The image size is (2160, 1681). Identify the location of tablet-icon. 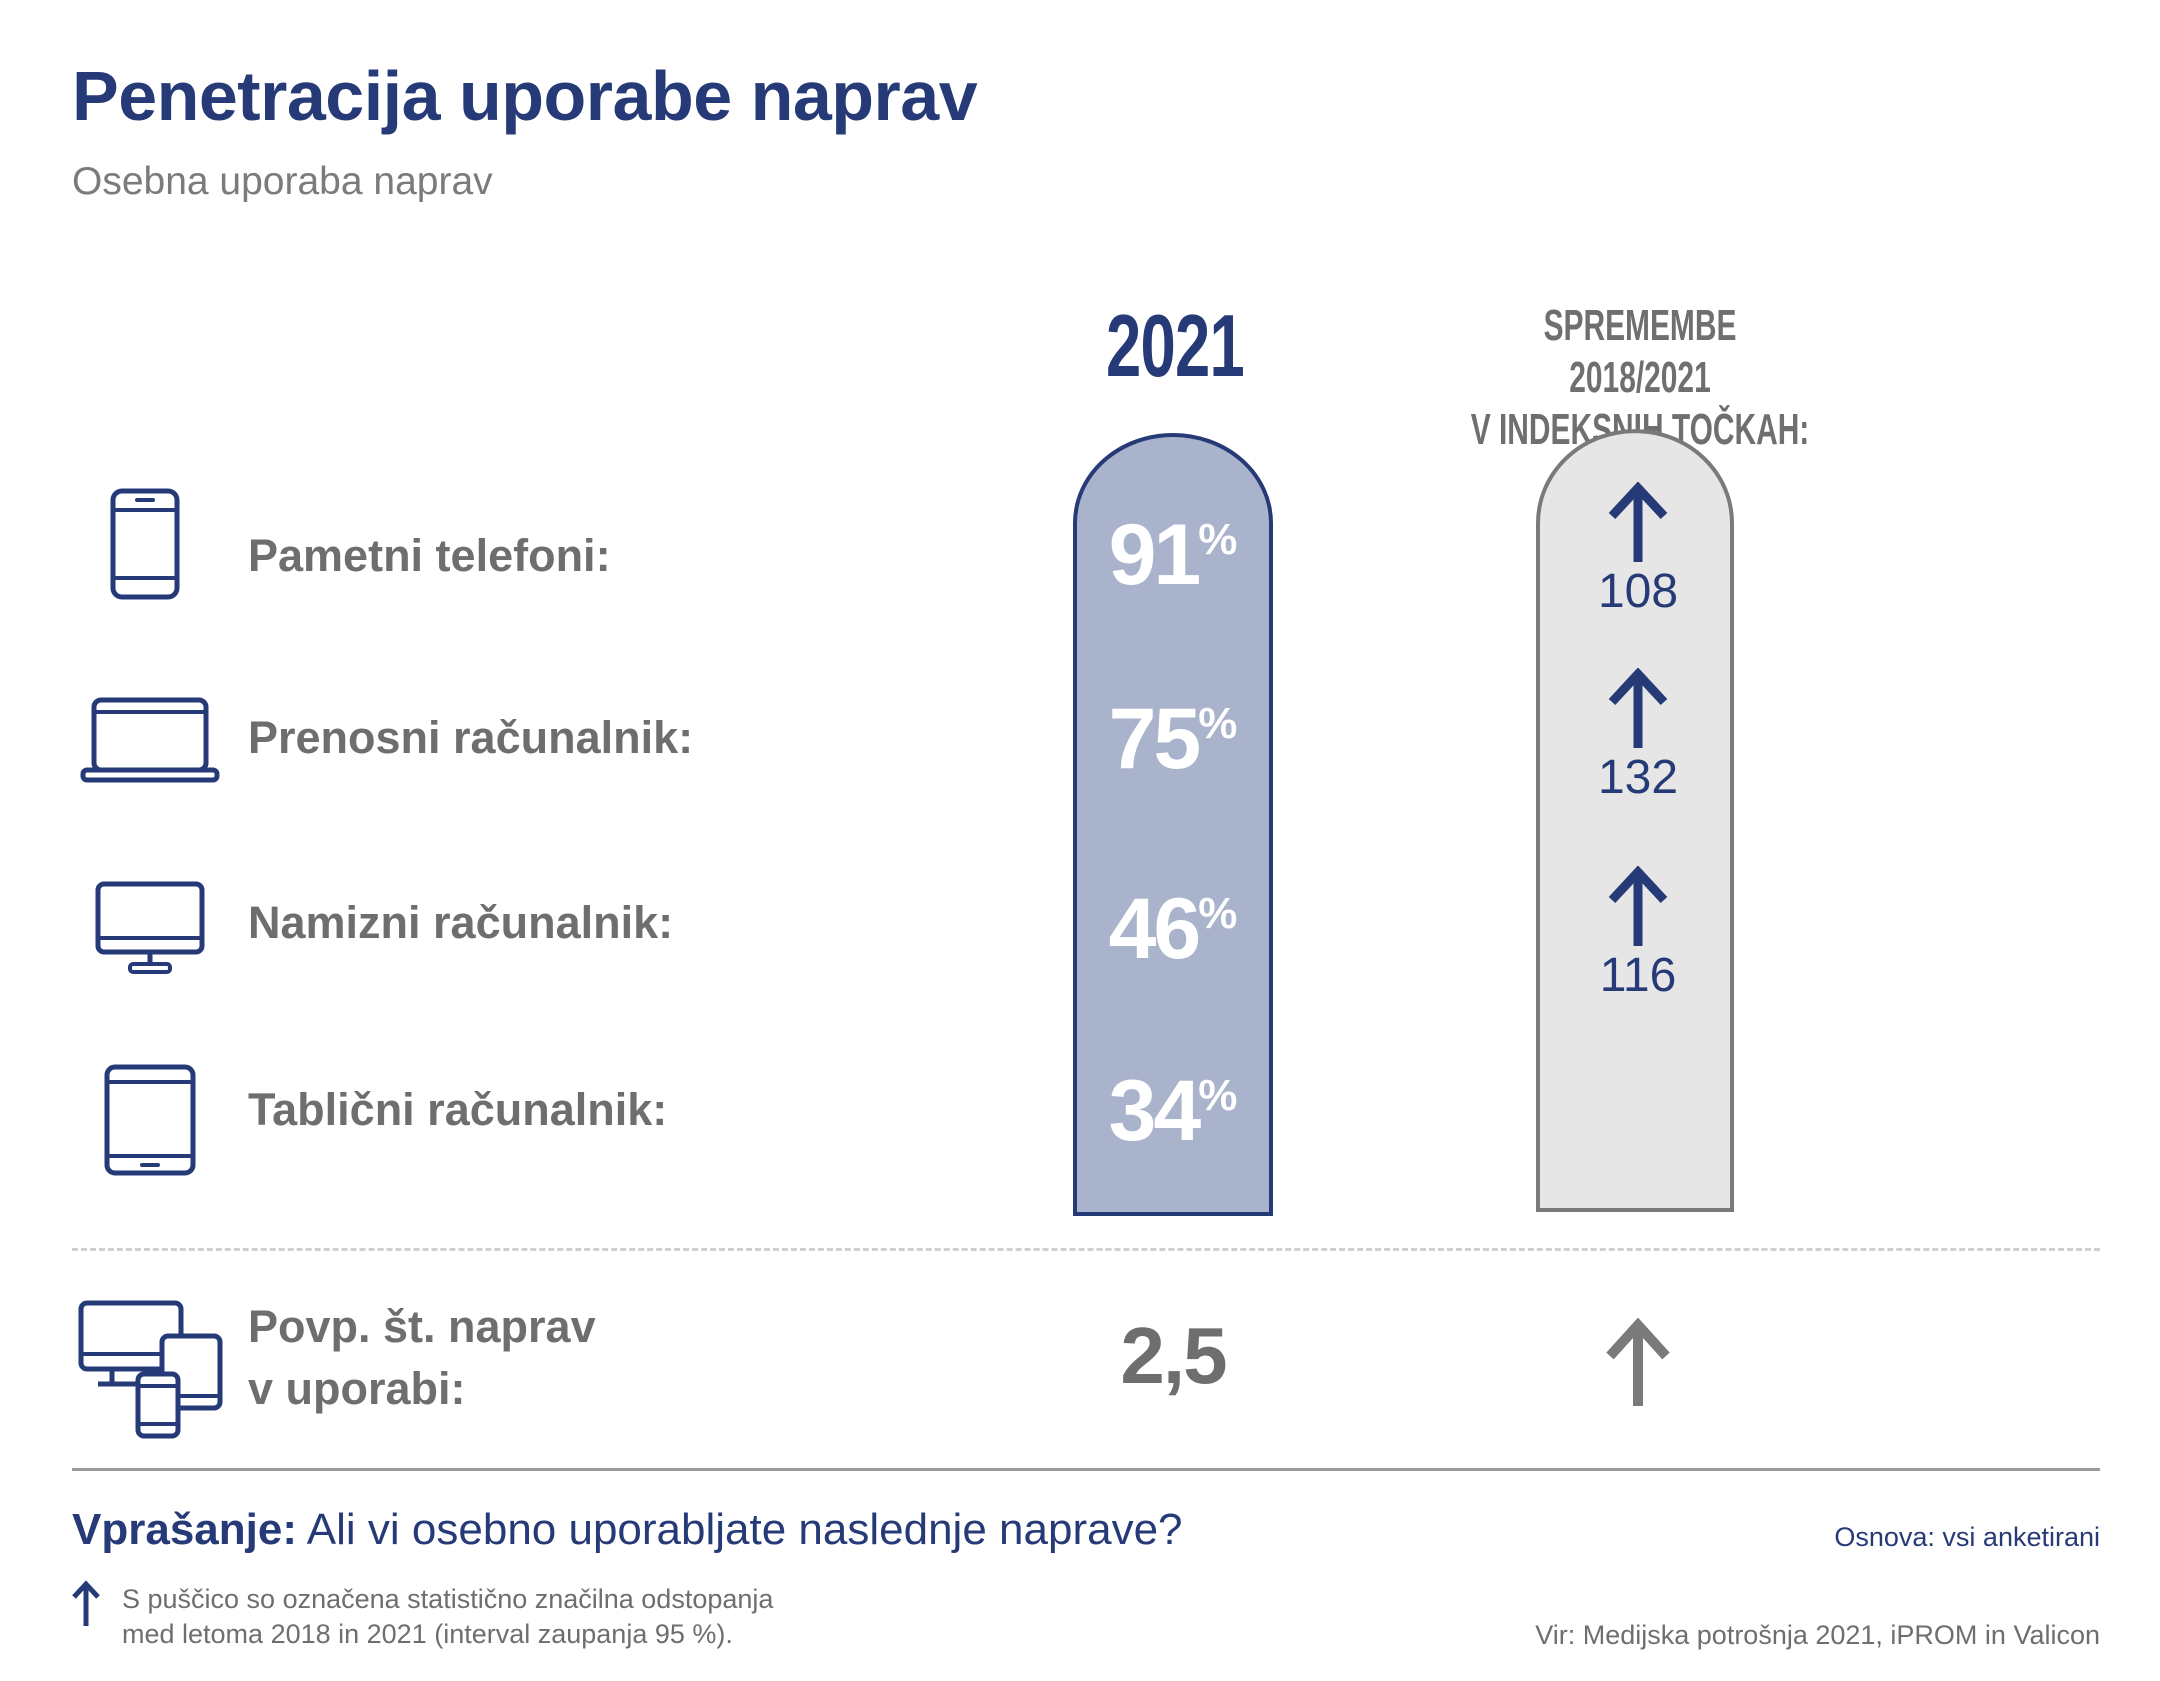
(150, 1120).